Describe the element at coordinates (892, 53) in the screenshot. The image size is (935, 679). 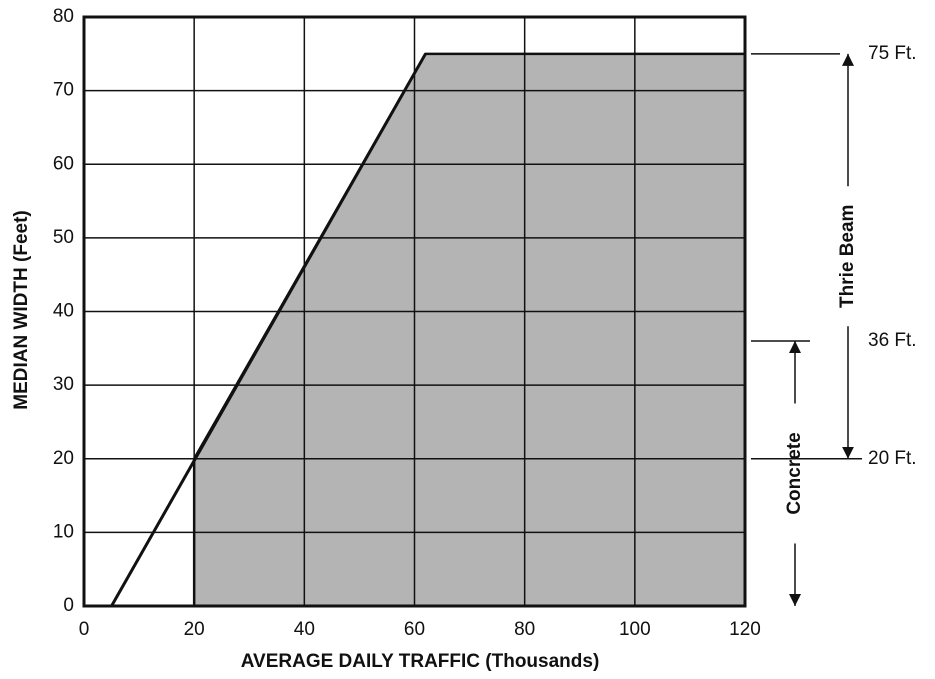
I see `level-label: 75 Ft.` at that location.